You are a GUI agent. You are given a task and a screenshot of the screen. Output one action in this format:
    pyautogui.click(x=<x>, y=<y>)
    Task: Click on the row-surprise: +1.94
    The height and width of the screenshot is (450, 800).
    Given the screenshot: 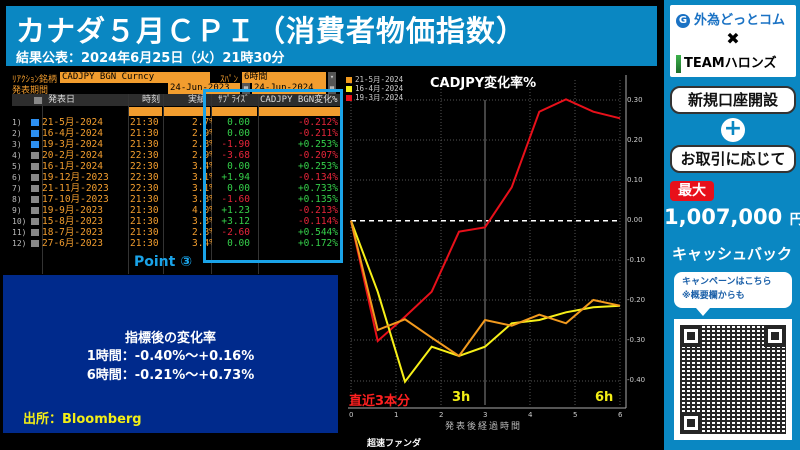 What is the action you would take?
    pyautogui.click(x=235, y=177)
    